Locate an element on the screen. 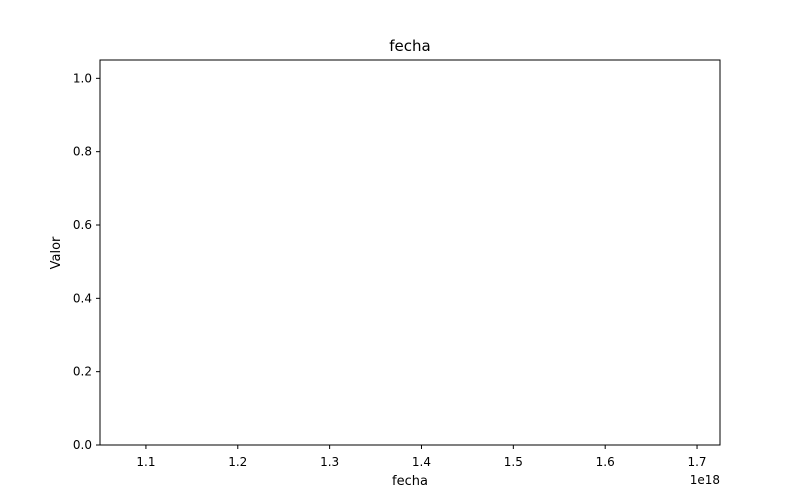 This screenshot has height=500, width=800. x-tick-label: 1.2 is located at coordinates (237, 462).